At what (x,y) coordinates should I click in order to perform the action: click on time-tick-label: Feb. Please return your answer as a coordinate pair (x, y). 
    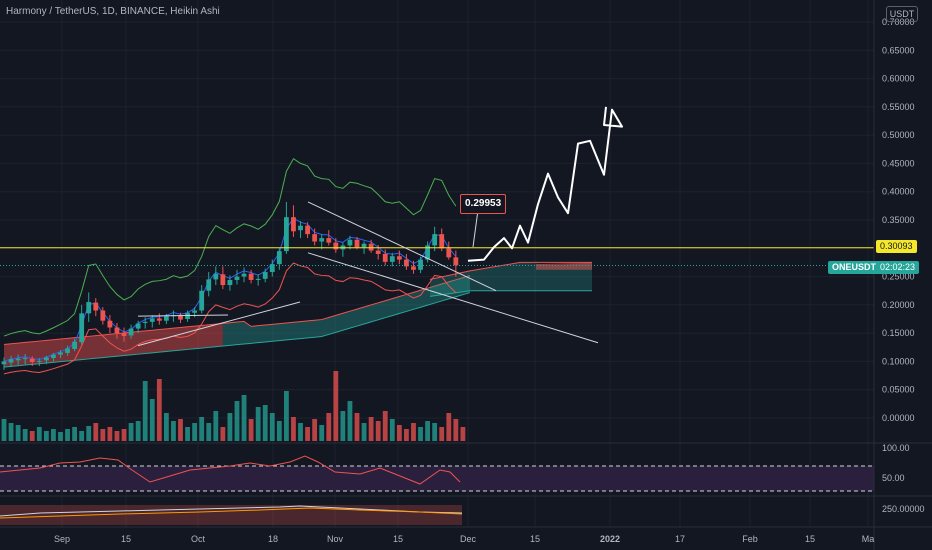
    Looking at the image, I should click on (750, 539).